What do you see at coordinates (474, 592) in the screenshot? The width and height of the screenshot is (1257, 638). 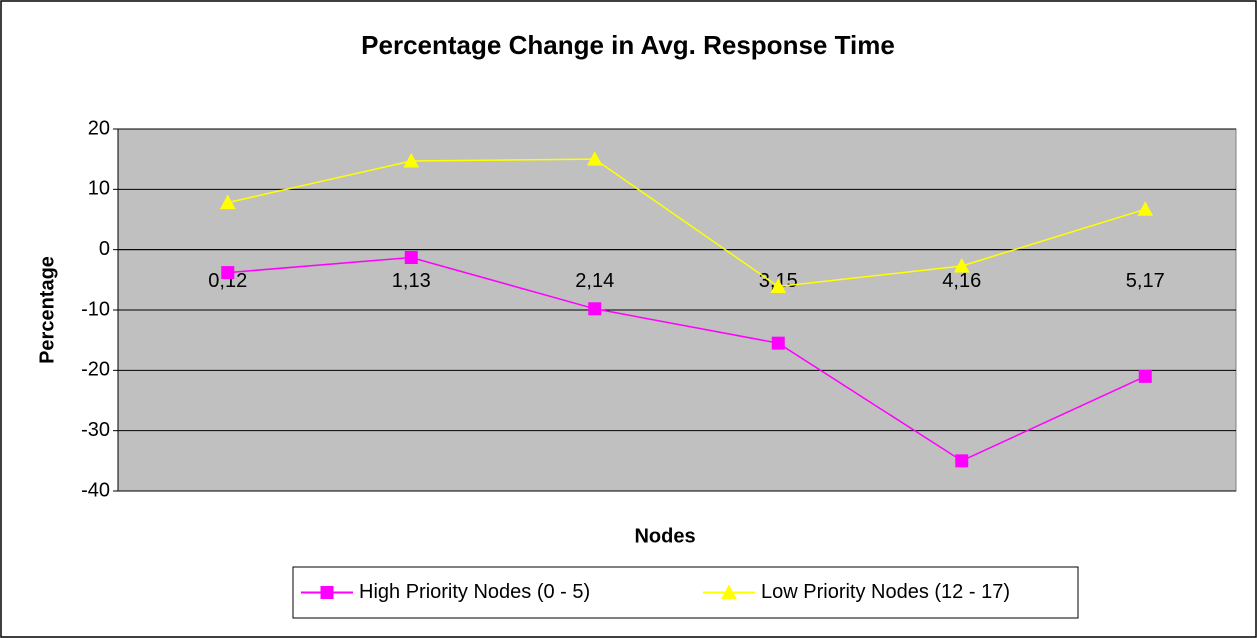 I see `legend-label: High Priority Nodes (0 - 5)` at bounding box center [474, 592].